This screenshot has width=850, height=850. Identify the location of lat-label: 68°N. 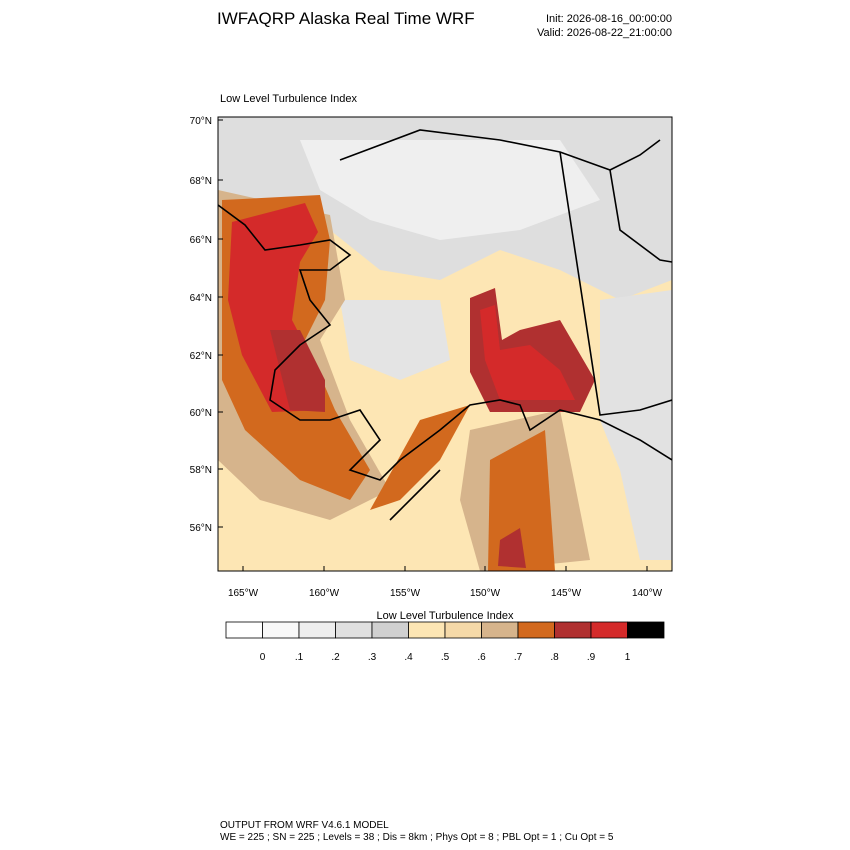
(201, 181).